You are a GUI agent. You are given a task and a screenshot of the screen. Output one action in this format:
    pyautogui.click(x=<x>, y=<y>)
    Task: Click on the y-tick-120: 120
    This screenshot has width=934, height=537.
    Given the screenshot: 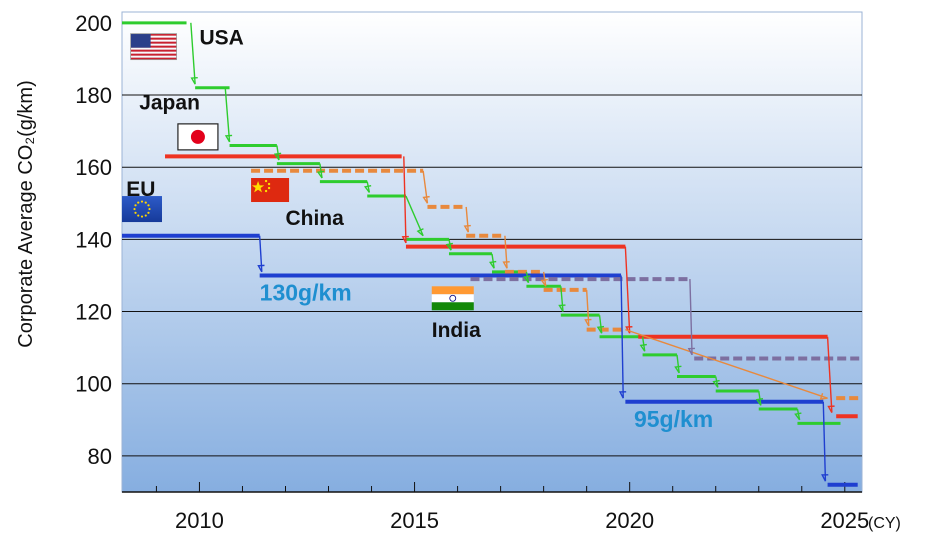 What is the action you would take?
    pyautogui.click(x=93, y=312)
    